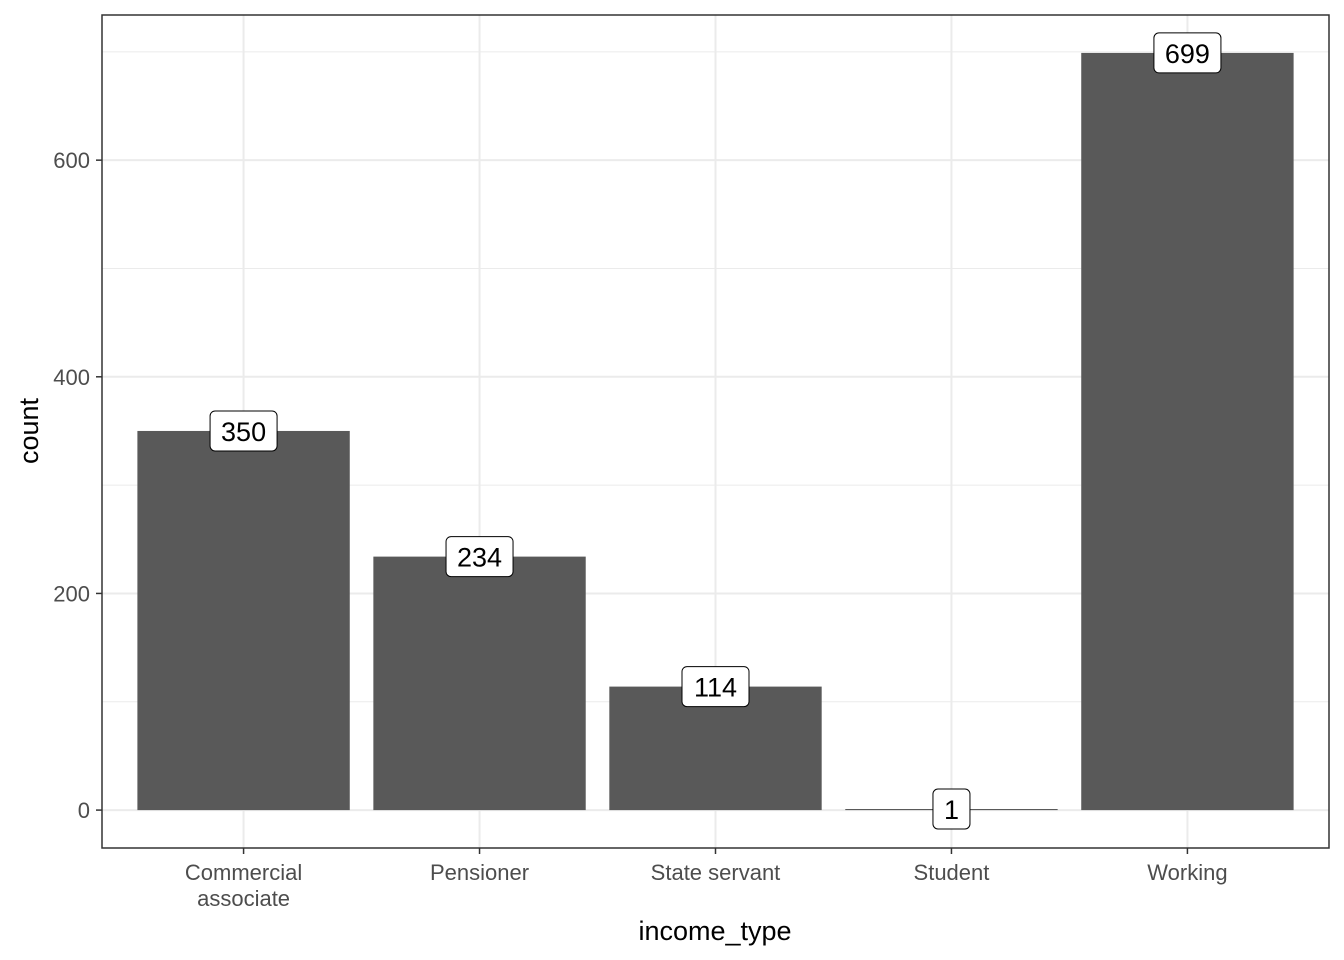 This screenshot has width=1344, height=960. What do you see at coordinates (77, 485) in the screenshot?
I see `y-axis: 0 200 400 600` at bounding box center [77, 485].